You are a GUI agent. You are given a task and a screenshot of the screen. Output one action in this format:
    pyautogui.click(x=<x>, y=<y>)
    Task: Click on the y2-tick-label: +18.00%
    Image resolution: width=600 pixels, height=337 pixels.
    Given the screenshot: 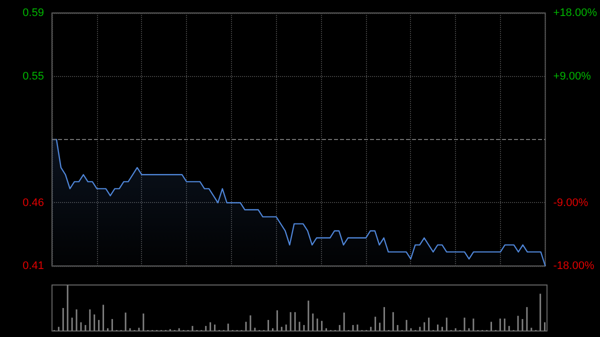 What is the action you would take?
    pyautogui.click(x=575, y=13)
    